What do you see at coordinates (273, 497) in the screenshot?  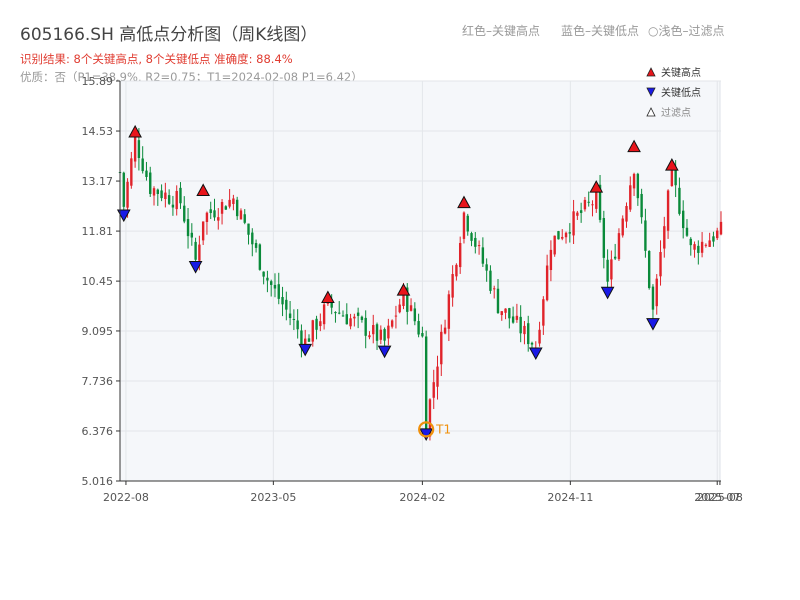 I see `x-tick-label: 2023-05` at bounding box center [273, 497].